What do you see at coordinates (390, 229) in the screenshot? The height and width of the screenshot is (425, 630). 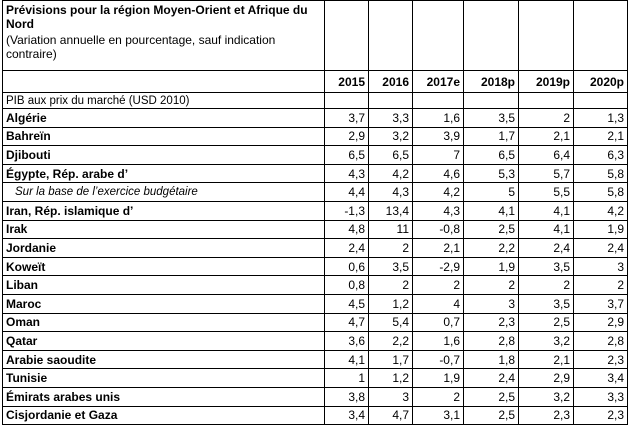 I see `value-cell: 11` at bounding box center [390, 229].